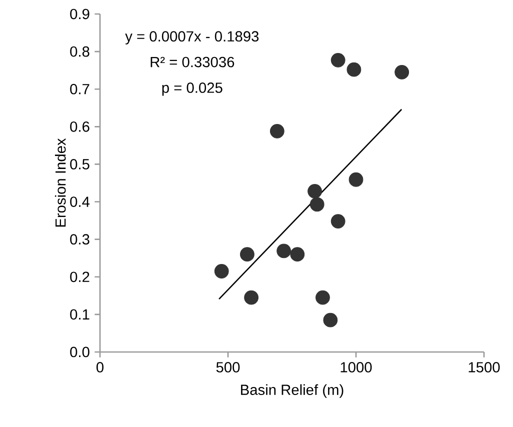  I want to click on y-tick-label: 0.4, so click(80, 201).